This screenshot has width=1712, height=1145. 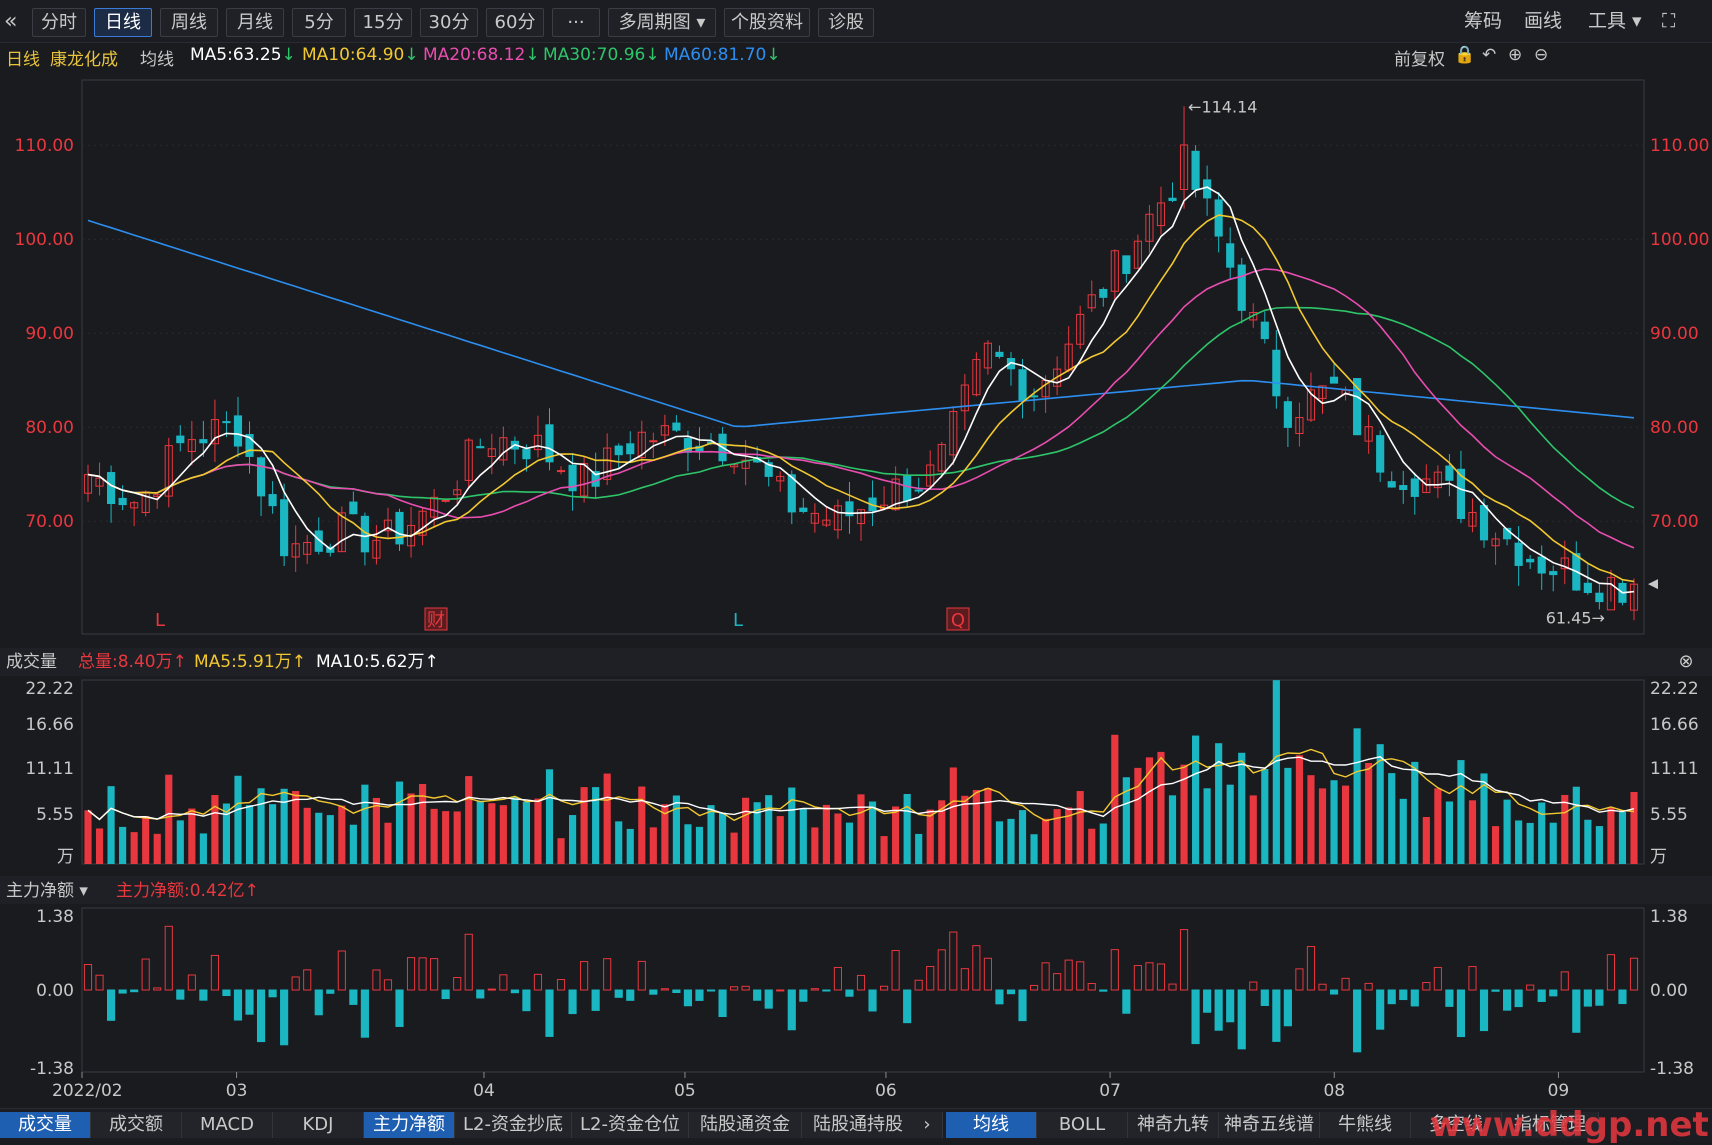 I want to click on undo-icon: ↶, so click(x=1489, y=55).